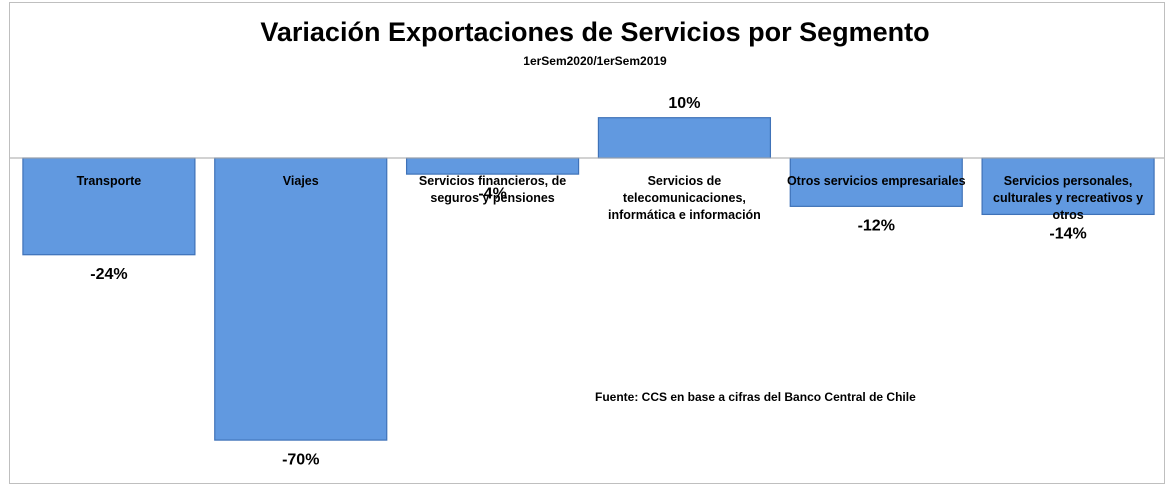 This screenshot has width=1174, height=486. I want to click on chart-subtitle: 1erSem2020/1erSem2019, so click(595, 61).